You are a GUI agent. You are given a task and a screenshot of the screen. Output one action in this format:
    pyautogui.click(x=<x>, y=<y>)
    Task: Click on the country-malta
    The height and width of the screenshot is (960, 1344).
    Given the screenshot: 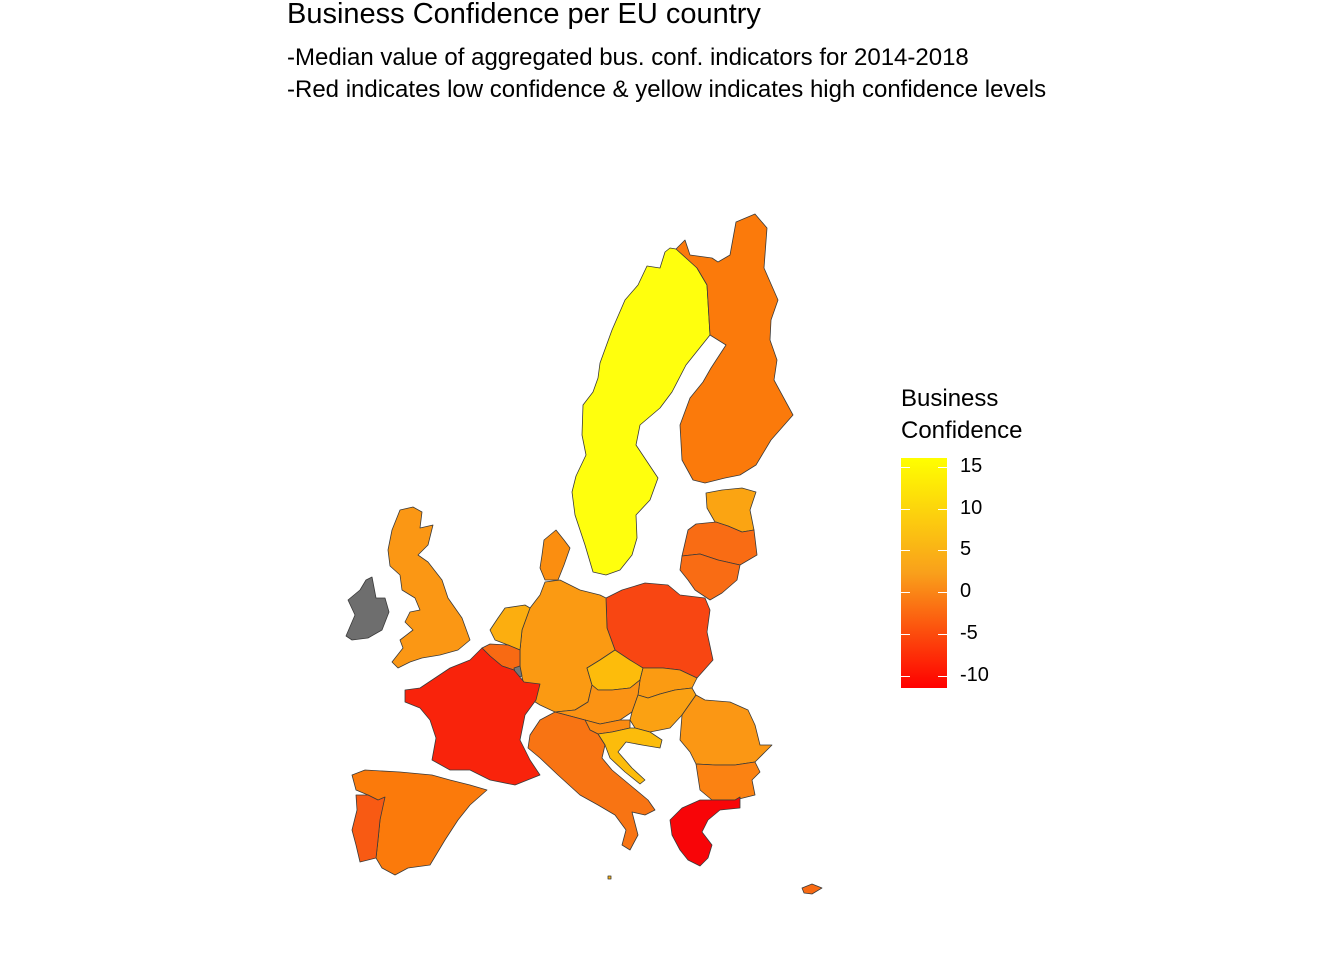 What is the action you would take?
    pyautogui.click(x=609, y=877)
    